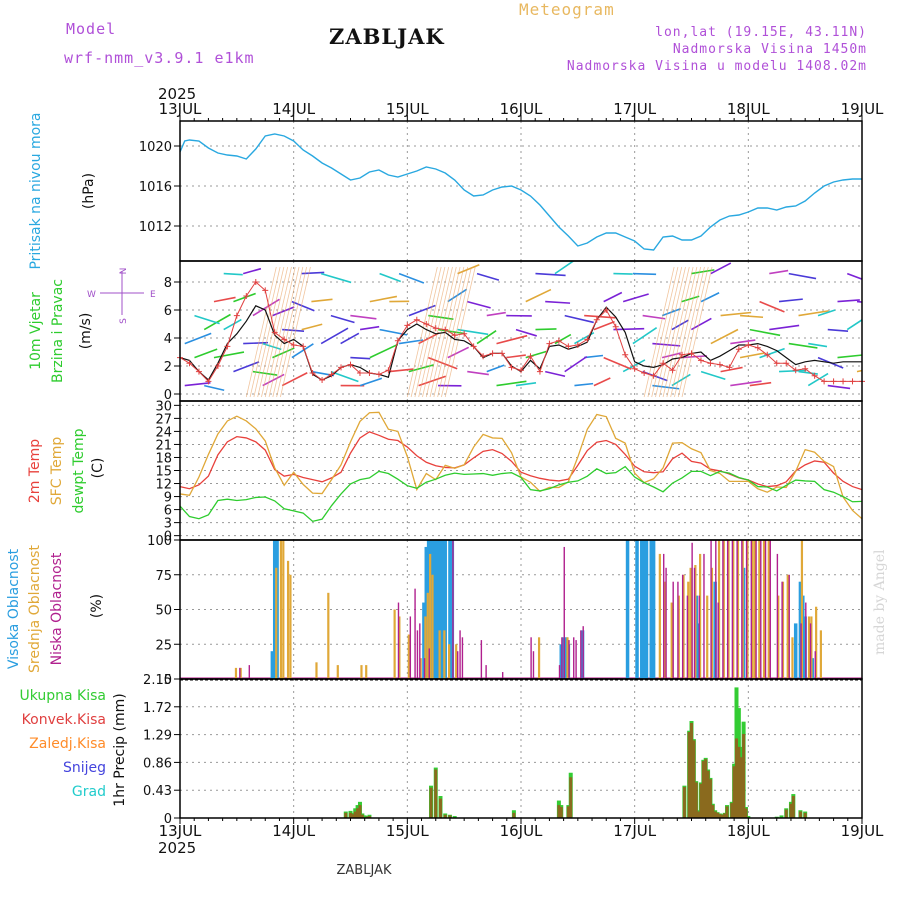  Describe the element at coordinates (163, 458) in the screenshot. I see `y-tick-label: 18` at that location.